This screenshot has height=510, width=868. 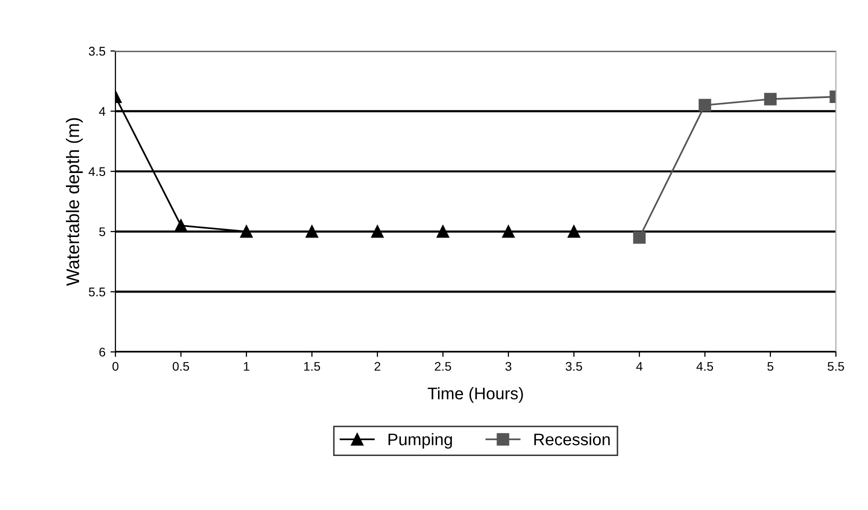 I want to click on x-tick-label: 1.5, so click(x=312, y=366).